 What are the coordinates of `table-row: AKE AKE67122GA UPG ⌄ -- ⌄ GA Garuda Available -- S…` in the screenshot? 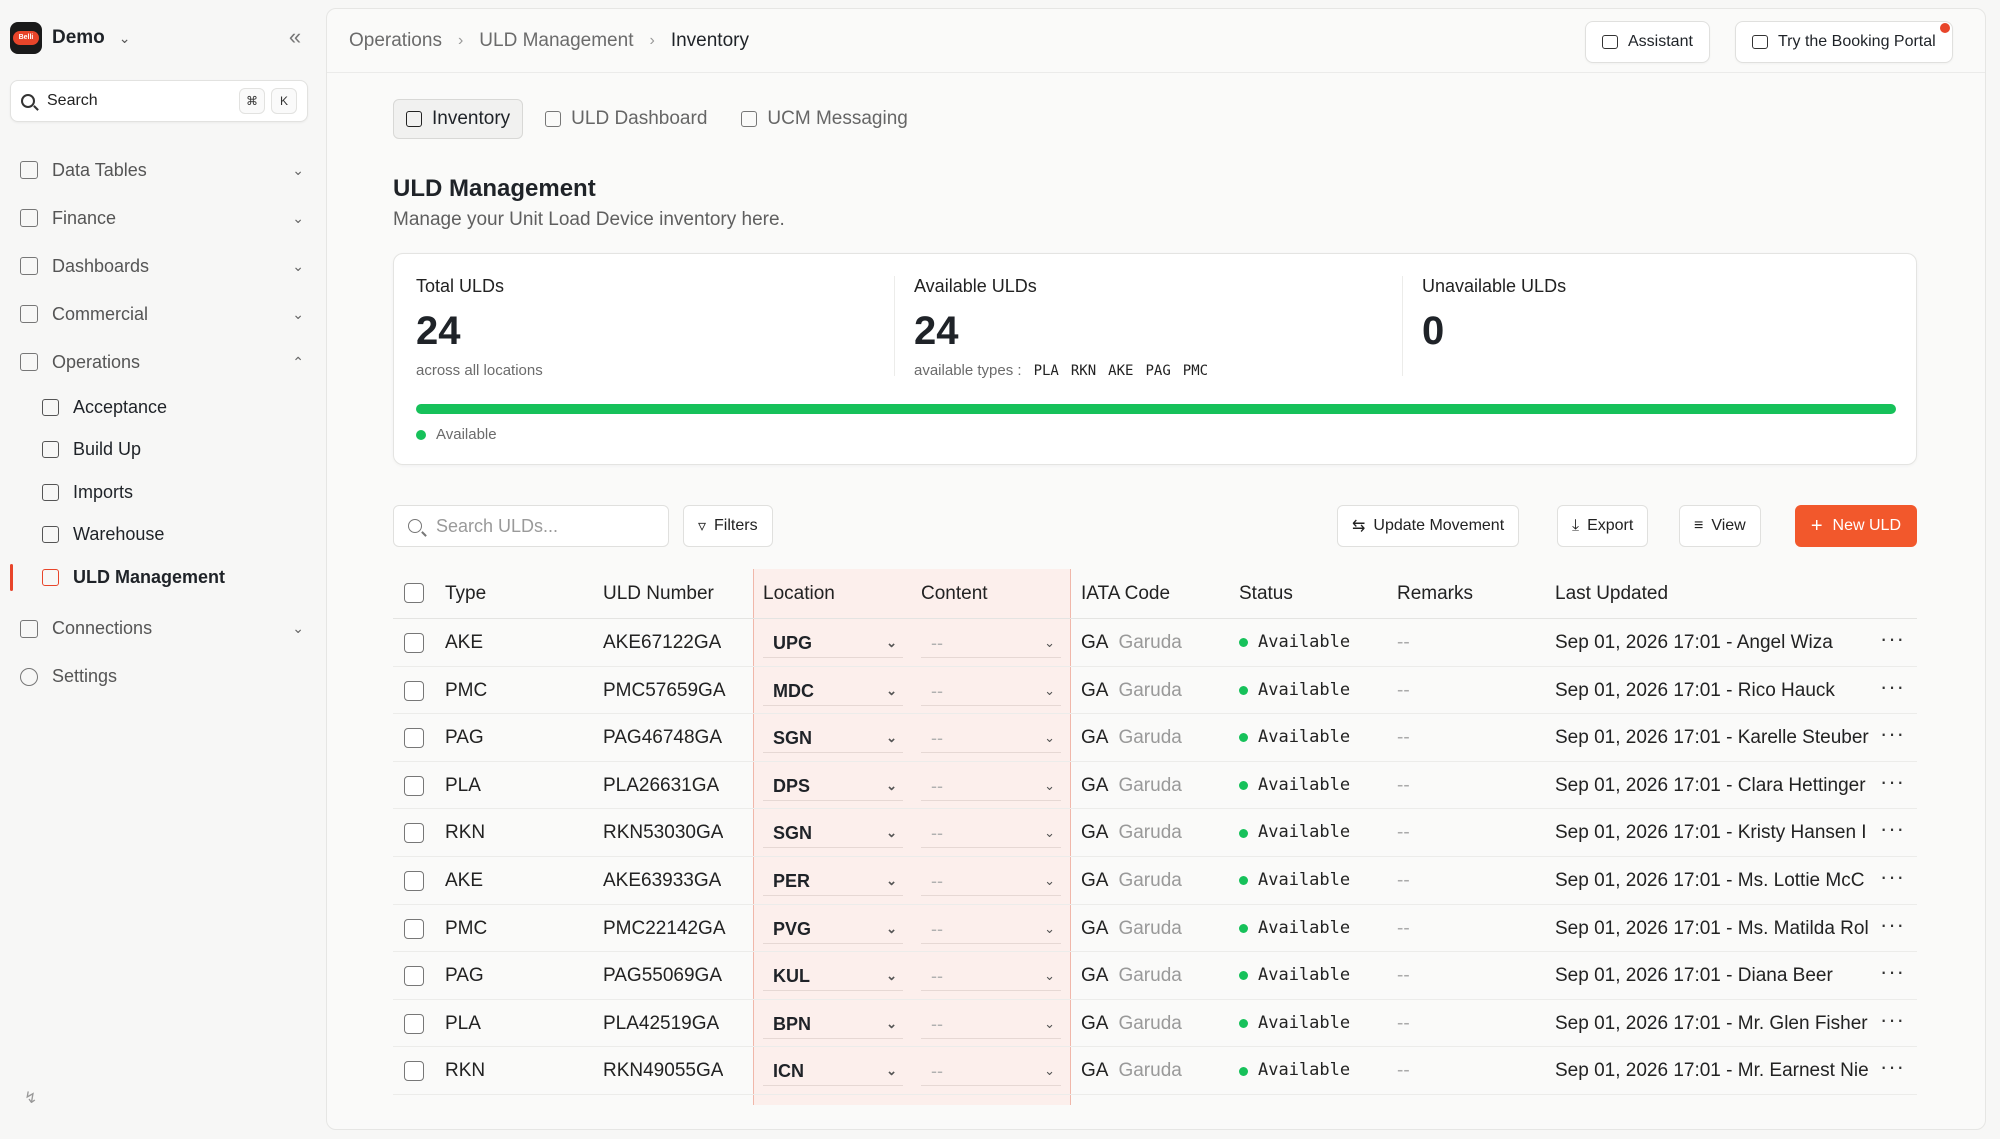 It's located at (1155, 643).